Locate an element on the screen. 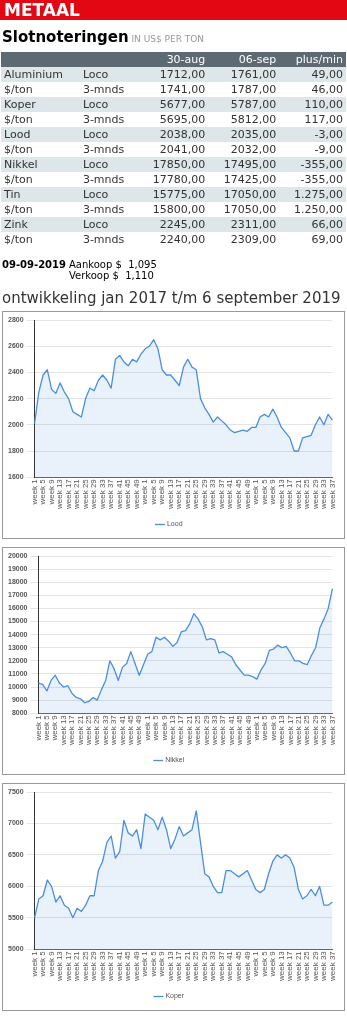 Image resolution: width=347 pixels, height=1024 pixels. text: 09-09-2019 is located at coordinates (34, 265).